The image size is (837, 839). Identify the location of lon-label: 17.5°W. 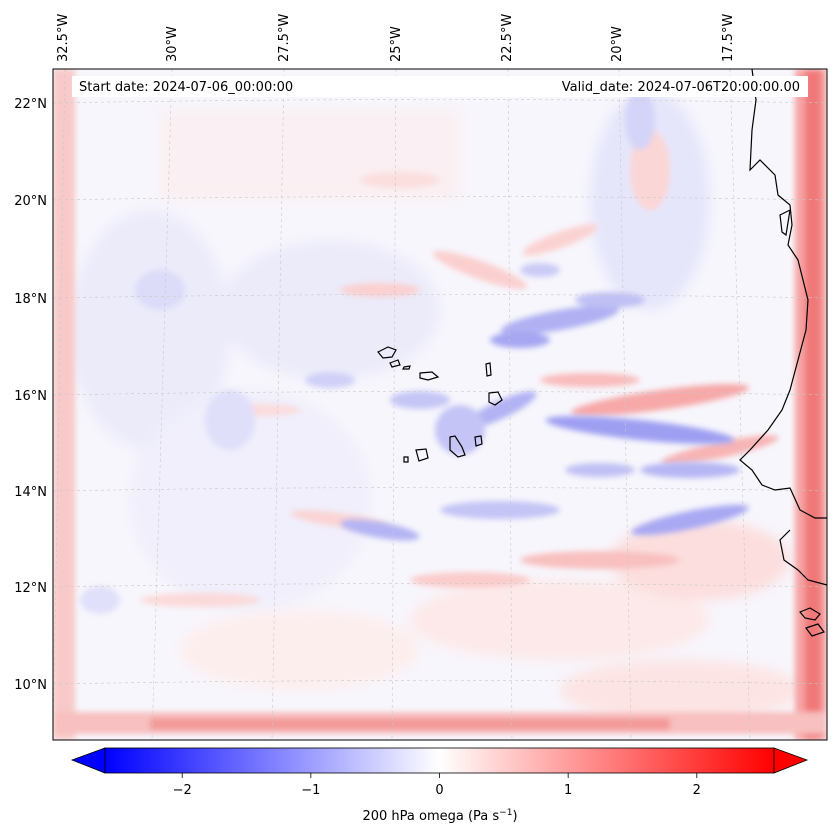
(728, 38).